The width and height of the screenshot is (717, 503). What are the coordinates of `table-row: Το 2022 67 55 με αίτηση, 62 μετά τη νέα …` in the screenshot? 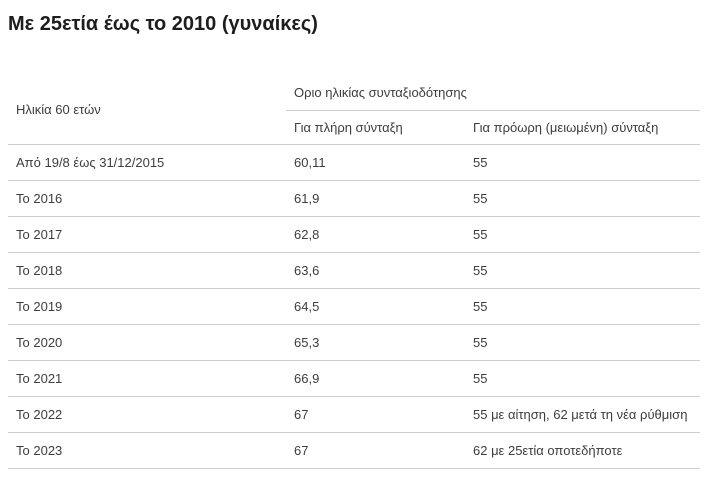 It's located at (354, 414).